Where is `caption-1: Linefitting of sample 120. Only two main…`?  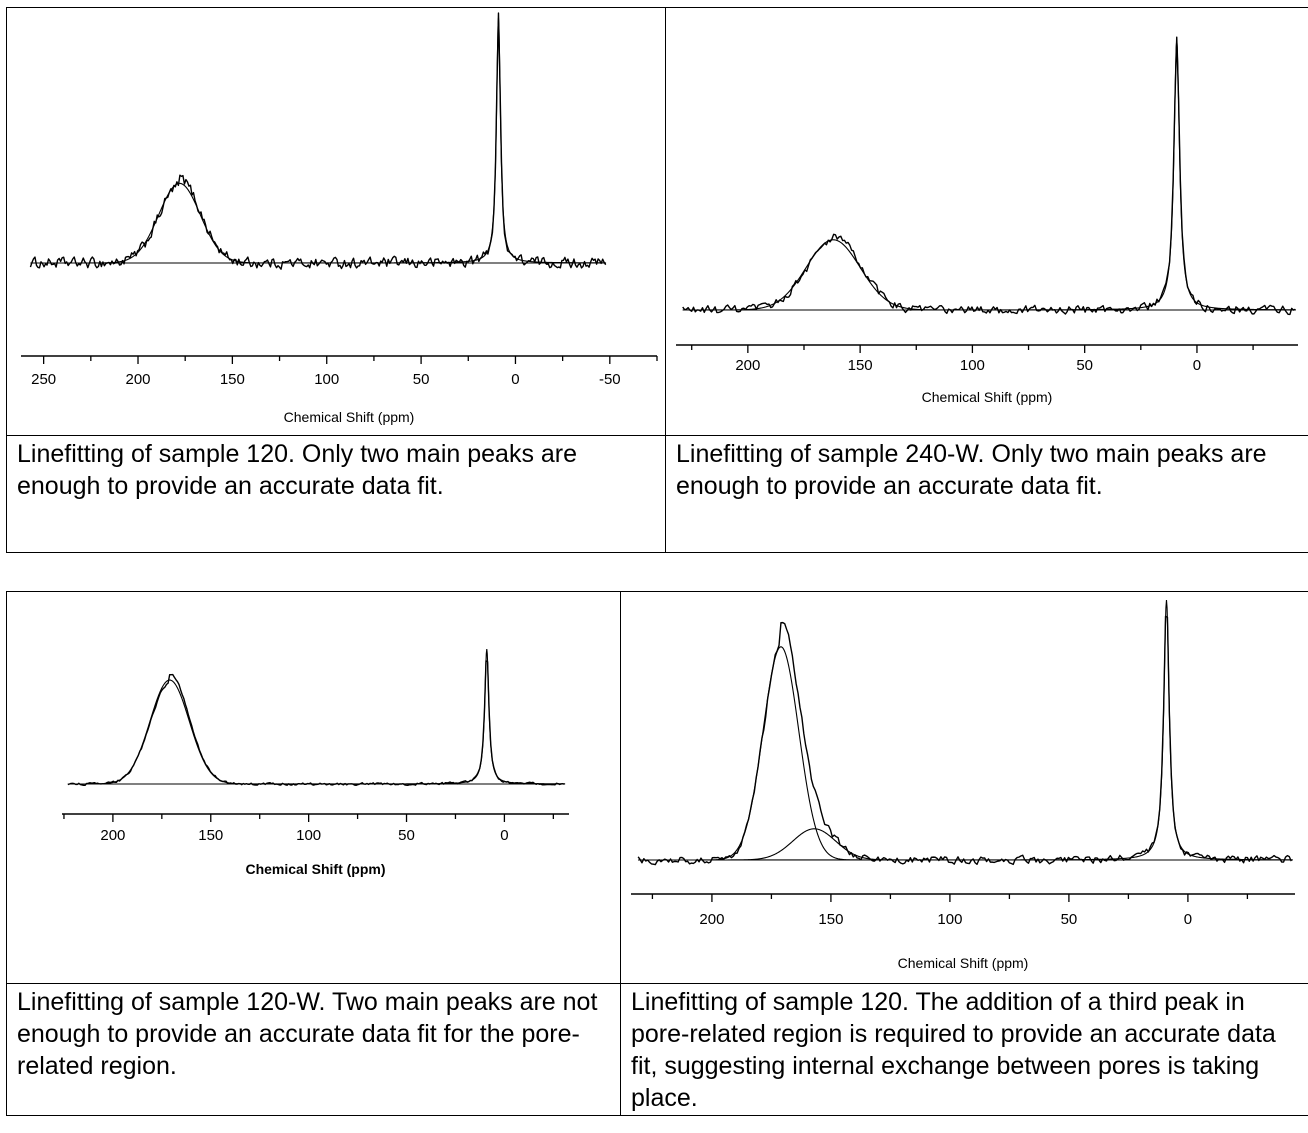 caption-1: Linefitting of sample 120. Only two main… is located at coordinates (336, 494).